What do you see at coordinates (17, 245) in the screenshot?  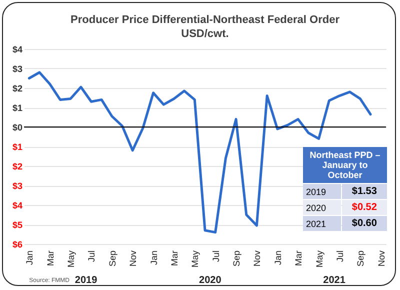 I see `y-tick-label: $6` at bounding box center [17, 245].